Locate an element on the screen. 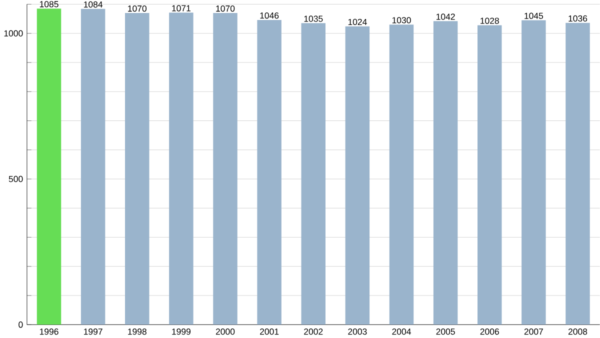 This screenshot has width=600, height=338. data-label: 1046 is located at coordinates (269, 15).